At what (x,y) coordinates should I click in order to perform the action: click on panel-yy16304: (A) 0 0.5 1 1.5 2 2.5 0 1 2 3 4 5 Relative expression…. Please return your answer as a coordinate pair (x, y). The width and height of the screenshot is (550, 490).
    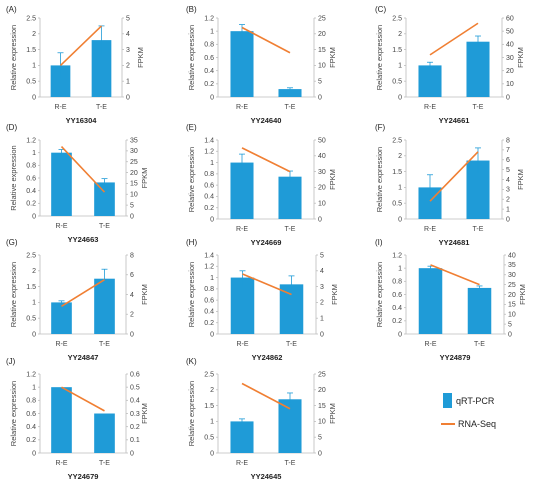
    Looking at the image, I should click on (75, 65).